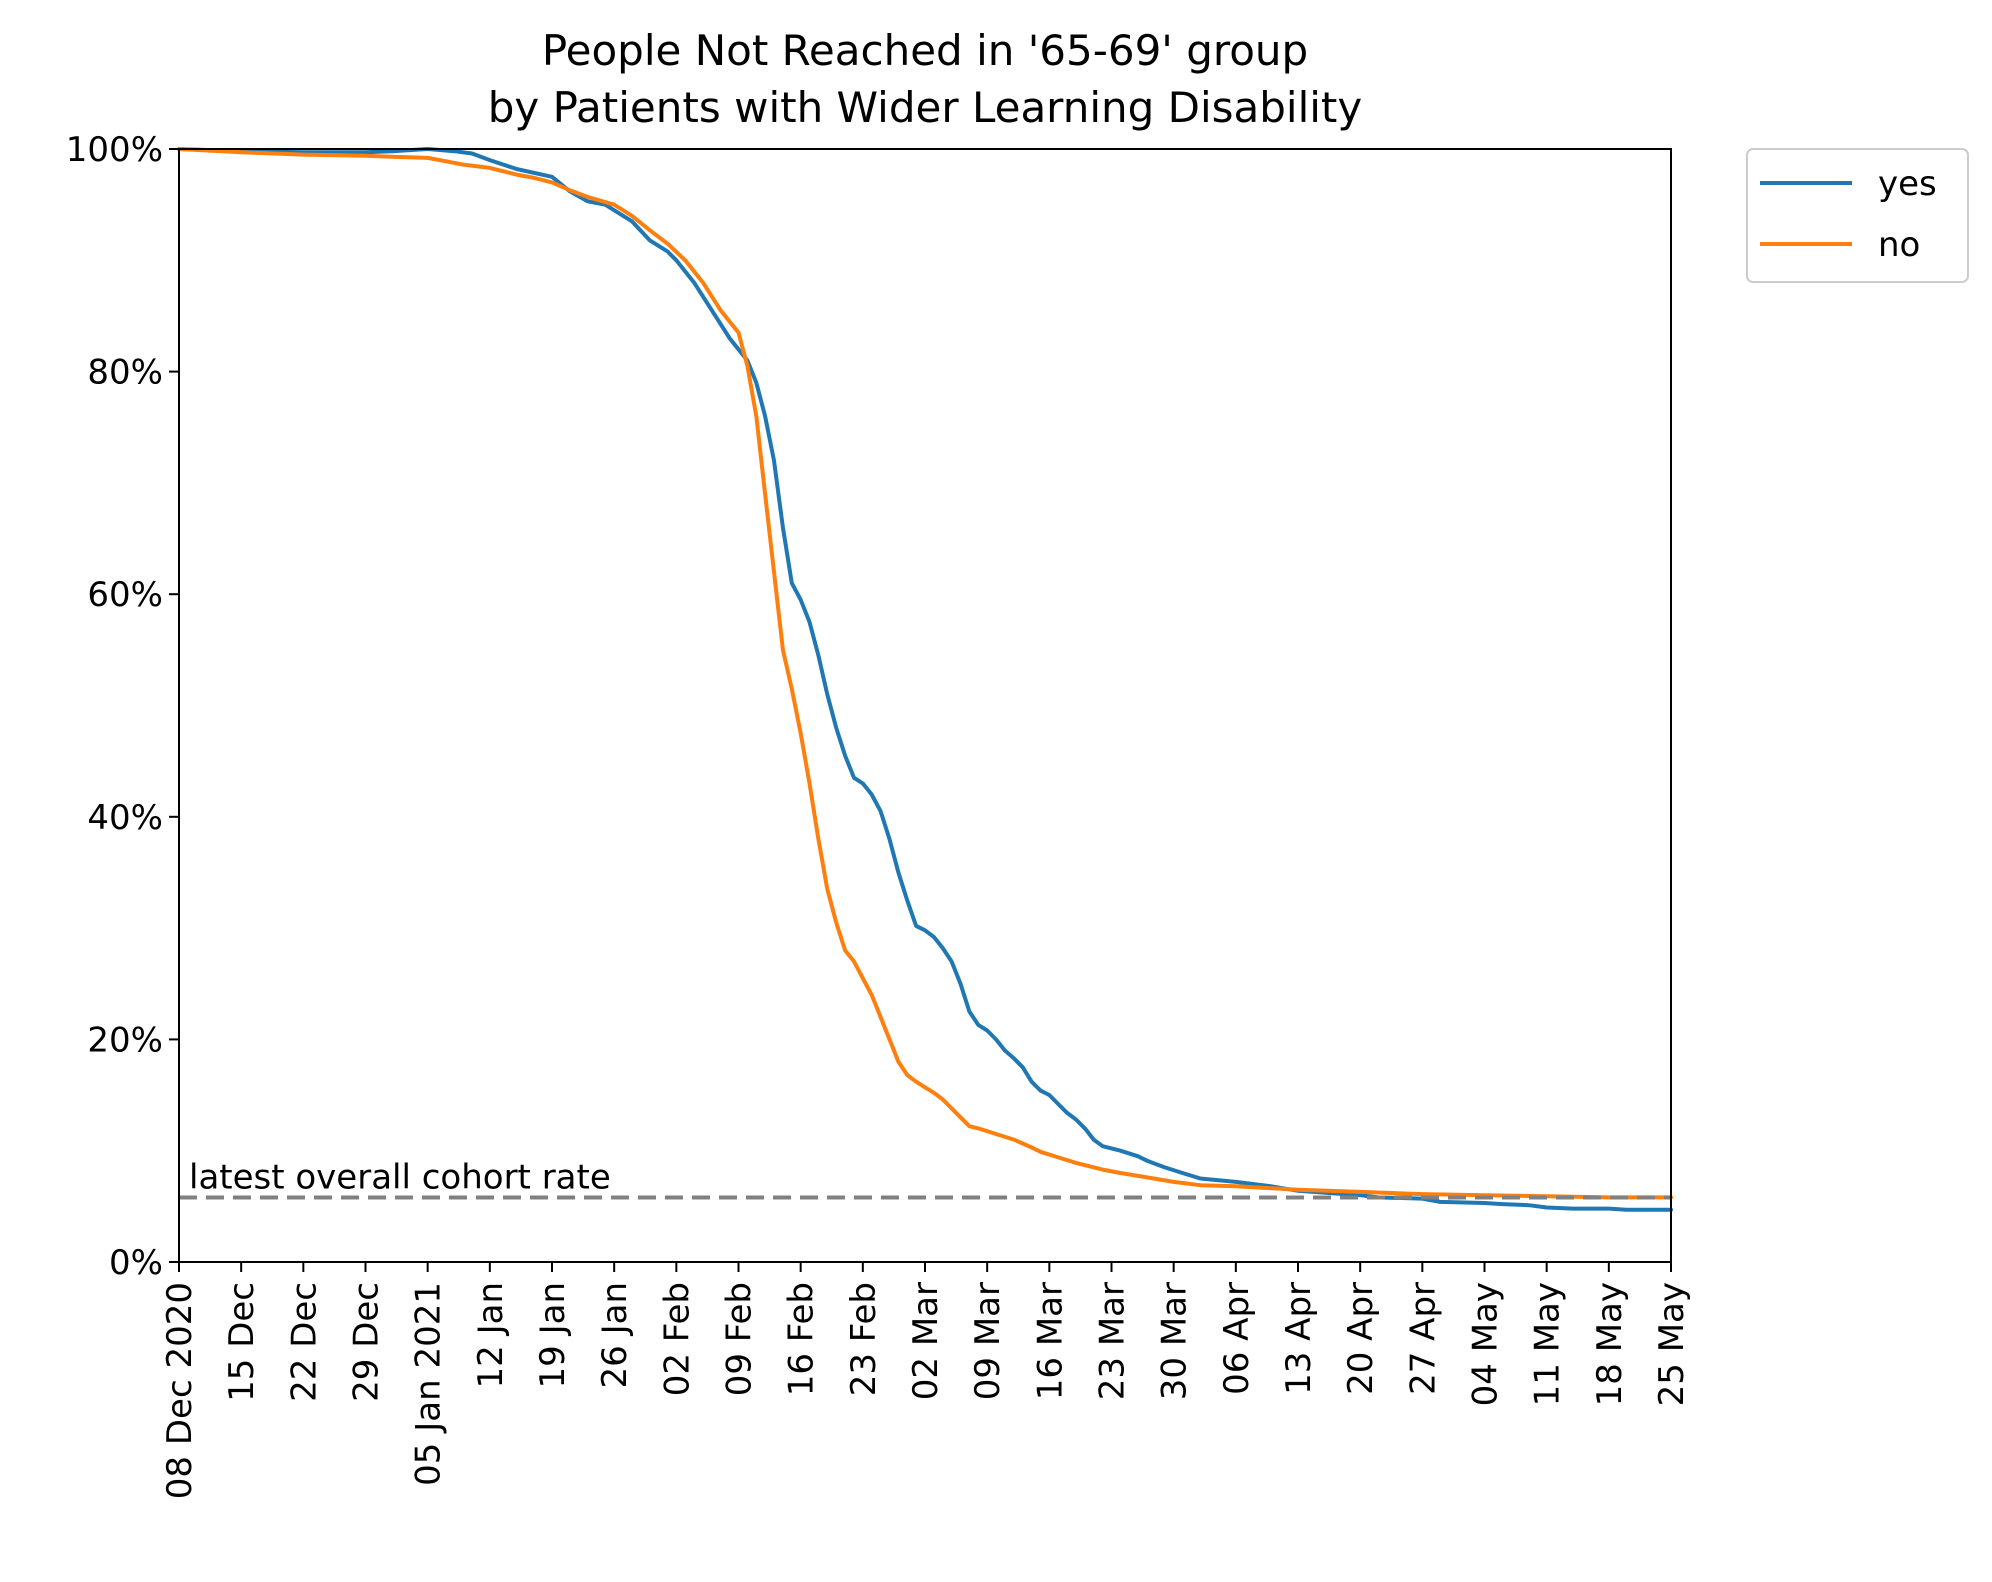 The image size is (1992, 1582). I want to click on x-tick-label: 29 Dec, so click(367, 1342).